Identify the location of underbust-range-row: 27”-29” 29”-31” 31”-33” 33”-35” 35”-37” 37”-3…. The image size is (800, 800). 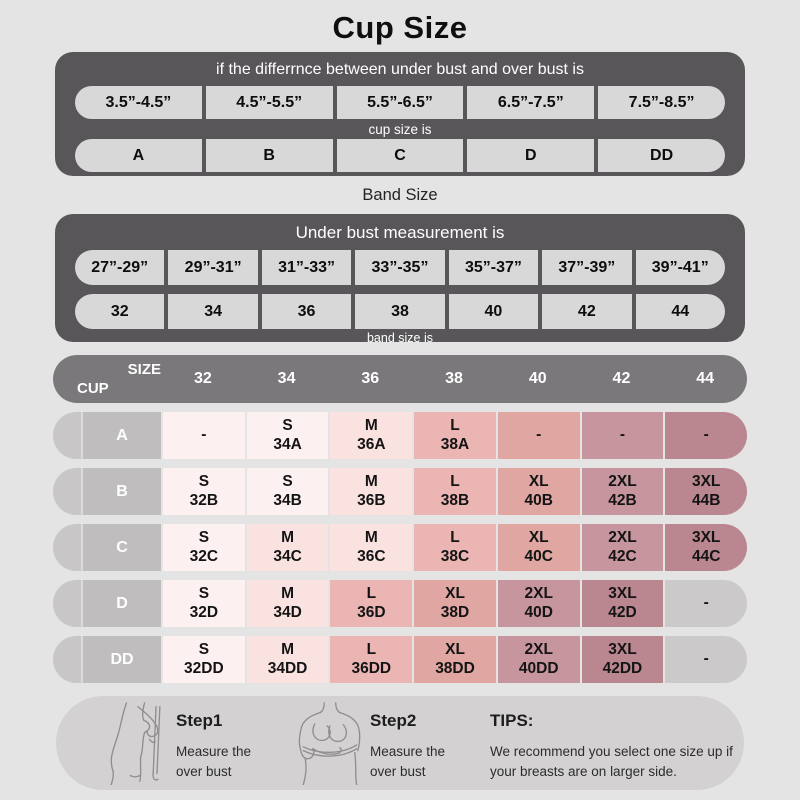
(400, 267).